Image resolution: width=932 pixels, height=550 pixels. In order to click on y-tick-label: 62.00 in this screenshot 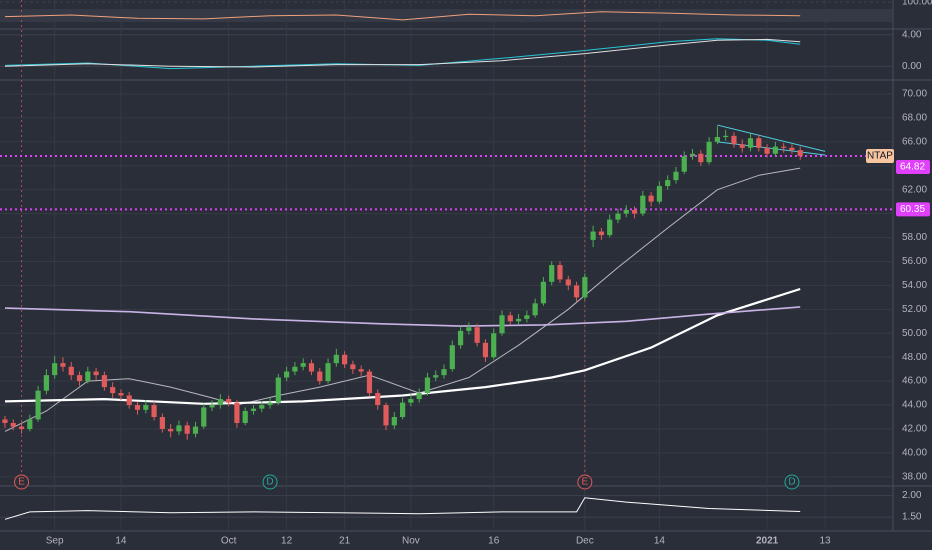, I will do `click(914, 189)`.